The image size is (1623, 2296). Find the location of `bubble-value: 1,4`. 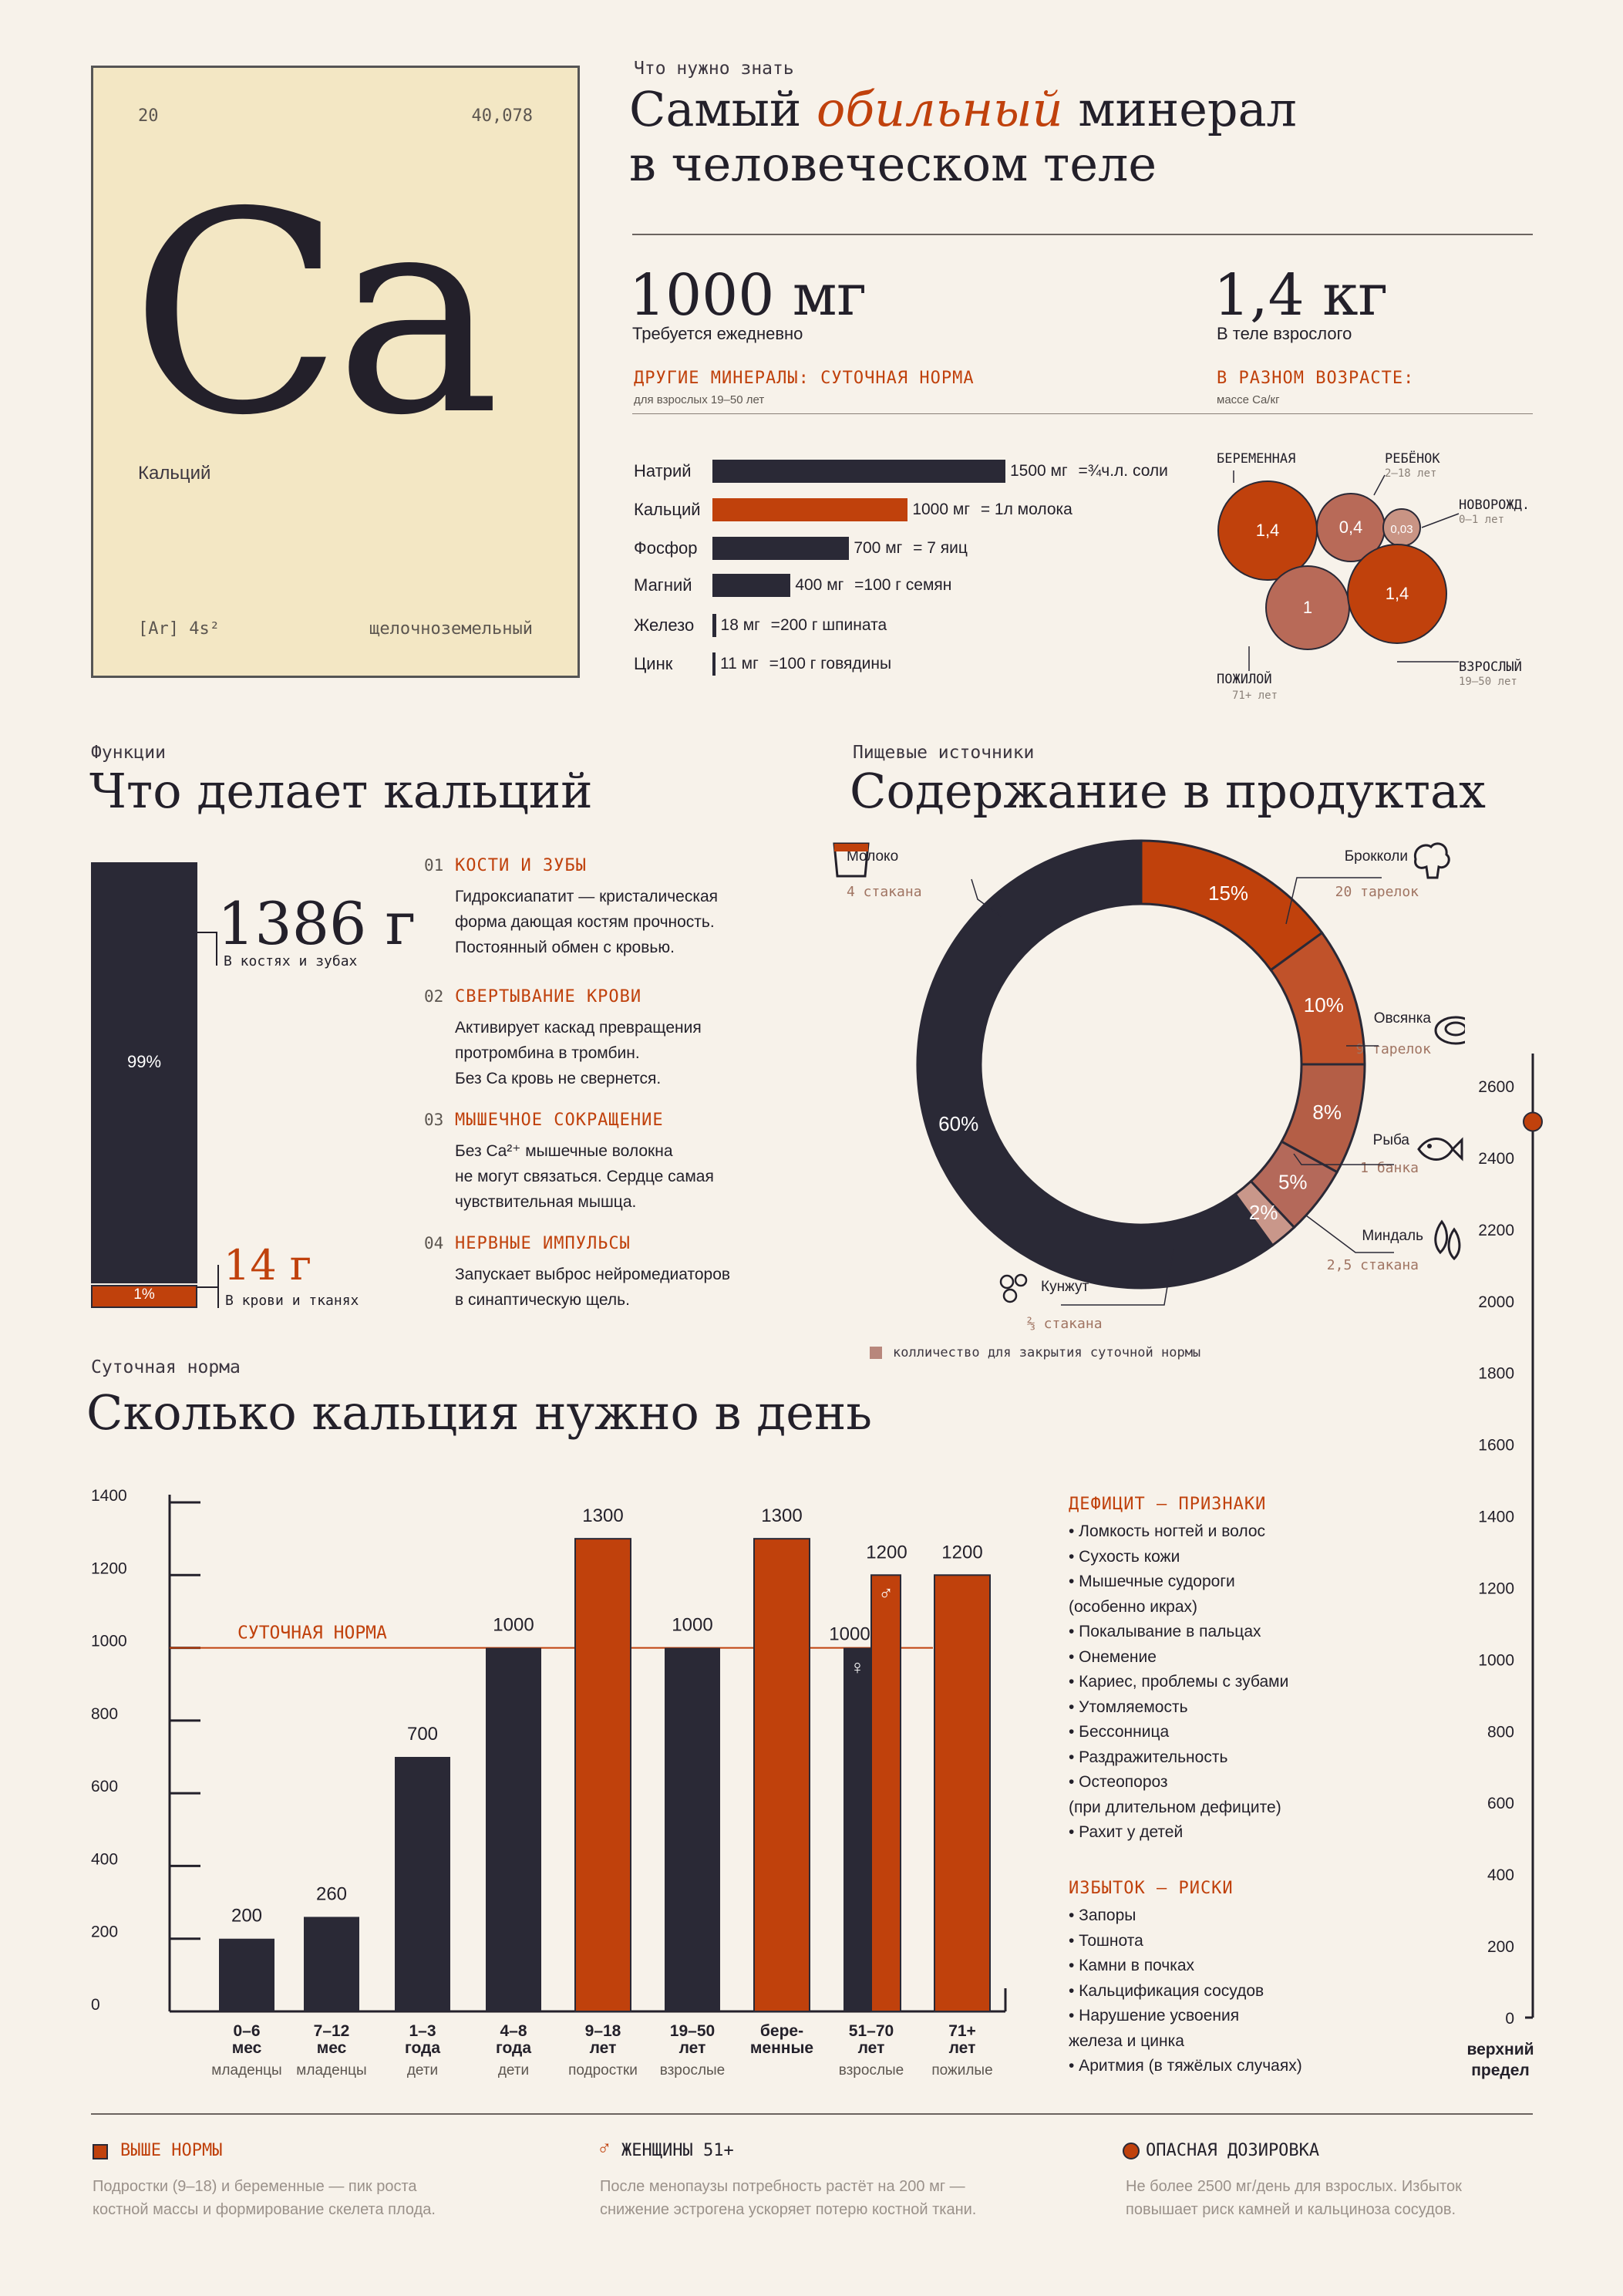

bubble-value: 1,4 is located at coordinates (1397, 594).